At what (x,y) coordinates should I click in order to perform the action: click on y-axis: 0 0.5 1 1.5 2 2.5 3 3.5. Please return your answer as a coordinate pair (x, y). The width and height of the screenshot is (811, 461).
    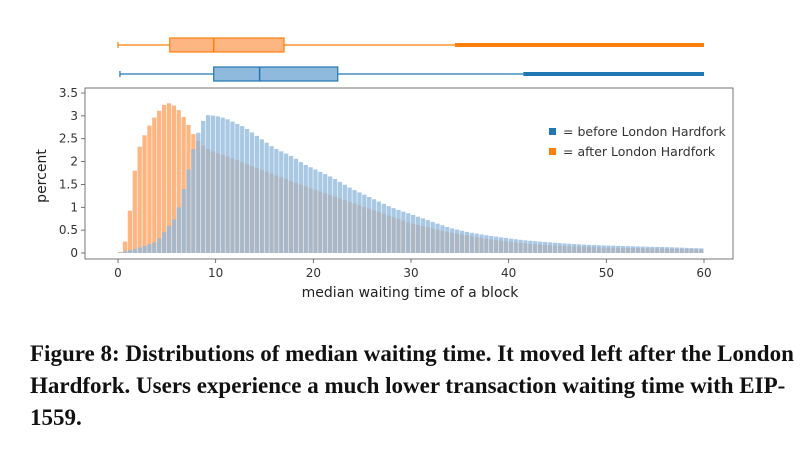
    Looking at the image, I should click on (72, 173).